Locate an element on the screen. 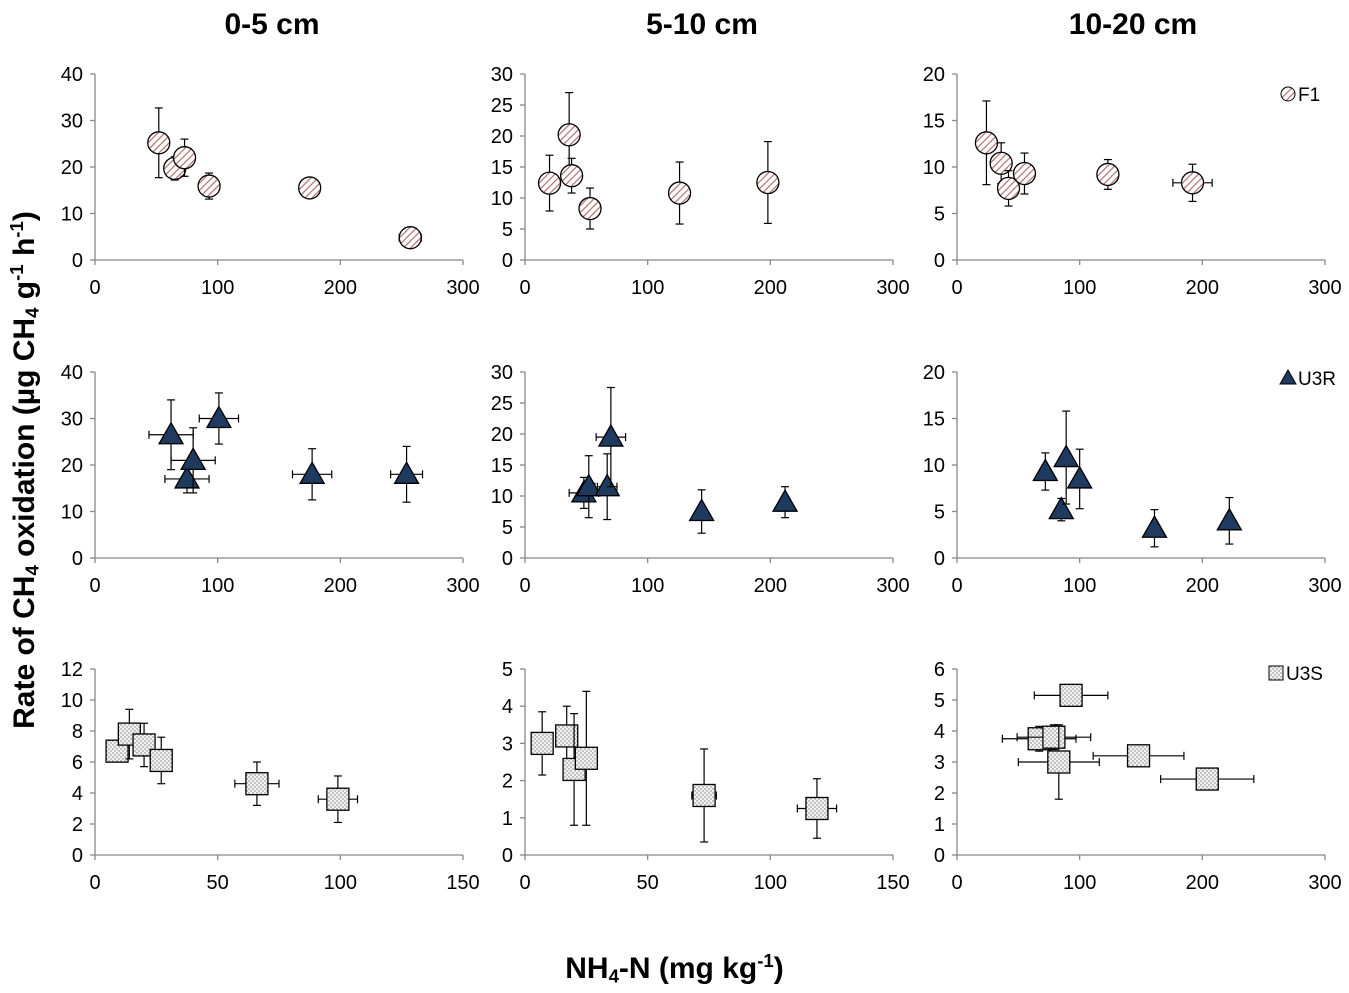 Image resolution: width=1349 pixels, height=993 pixels. x-axis-label-part: -N (mg kg is located at coordinates (688, 968).